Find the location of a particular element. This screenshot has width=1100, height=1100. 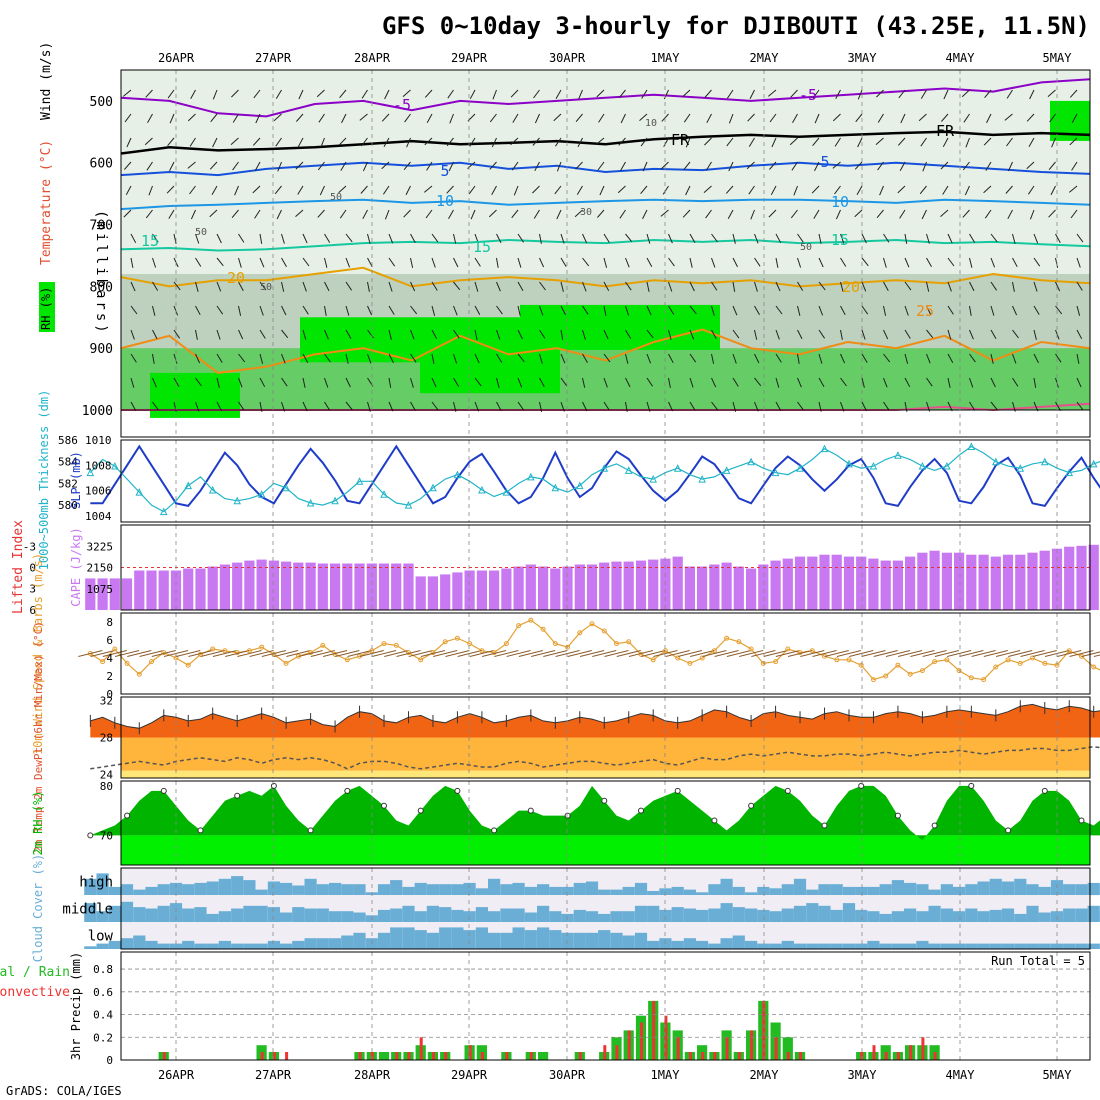

date-label-top: 4MAY is located at coordinates (961, 58).